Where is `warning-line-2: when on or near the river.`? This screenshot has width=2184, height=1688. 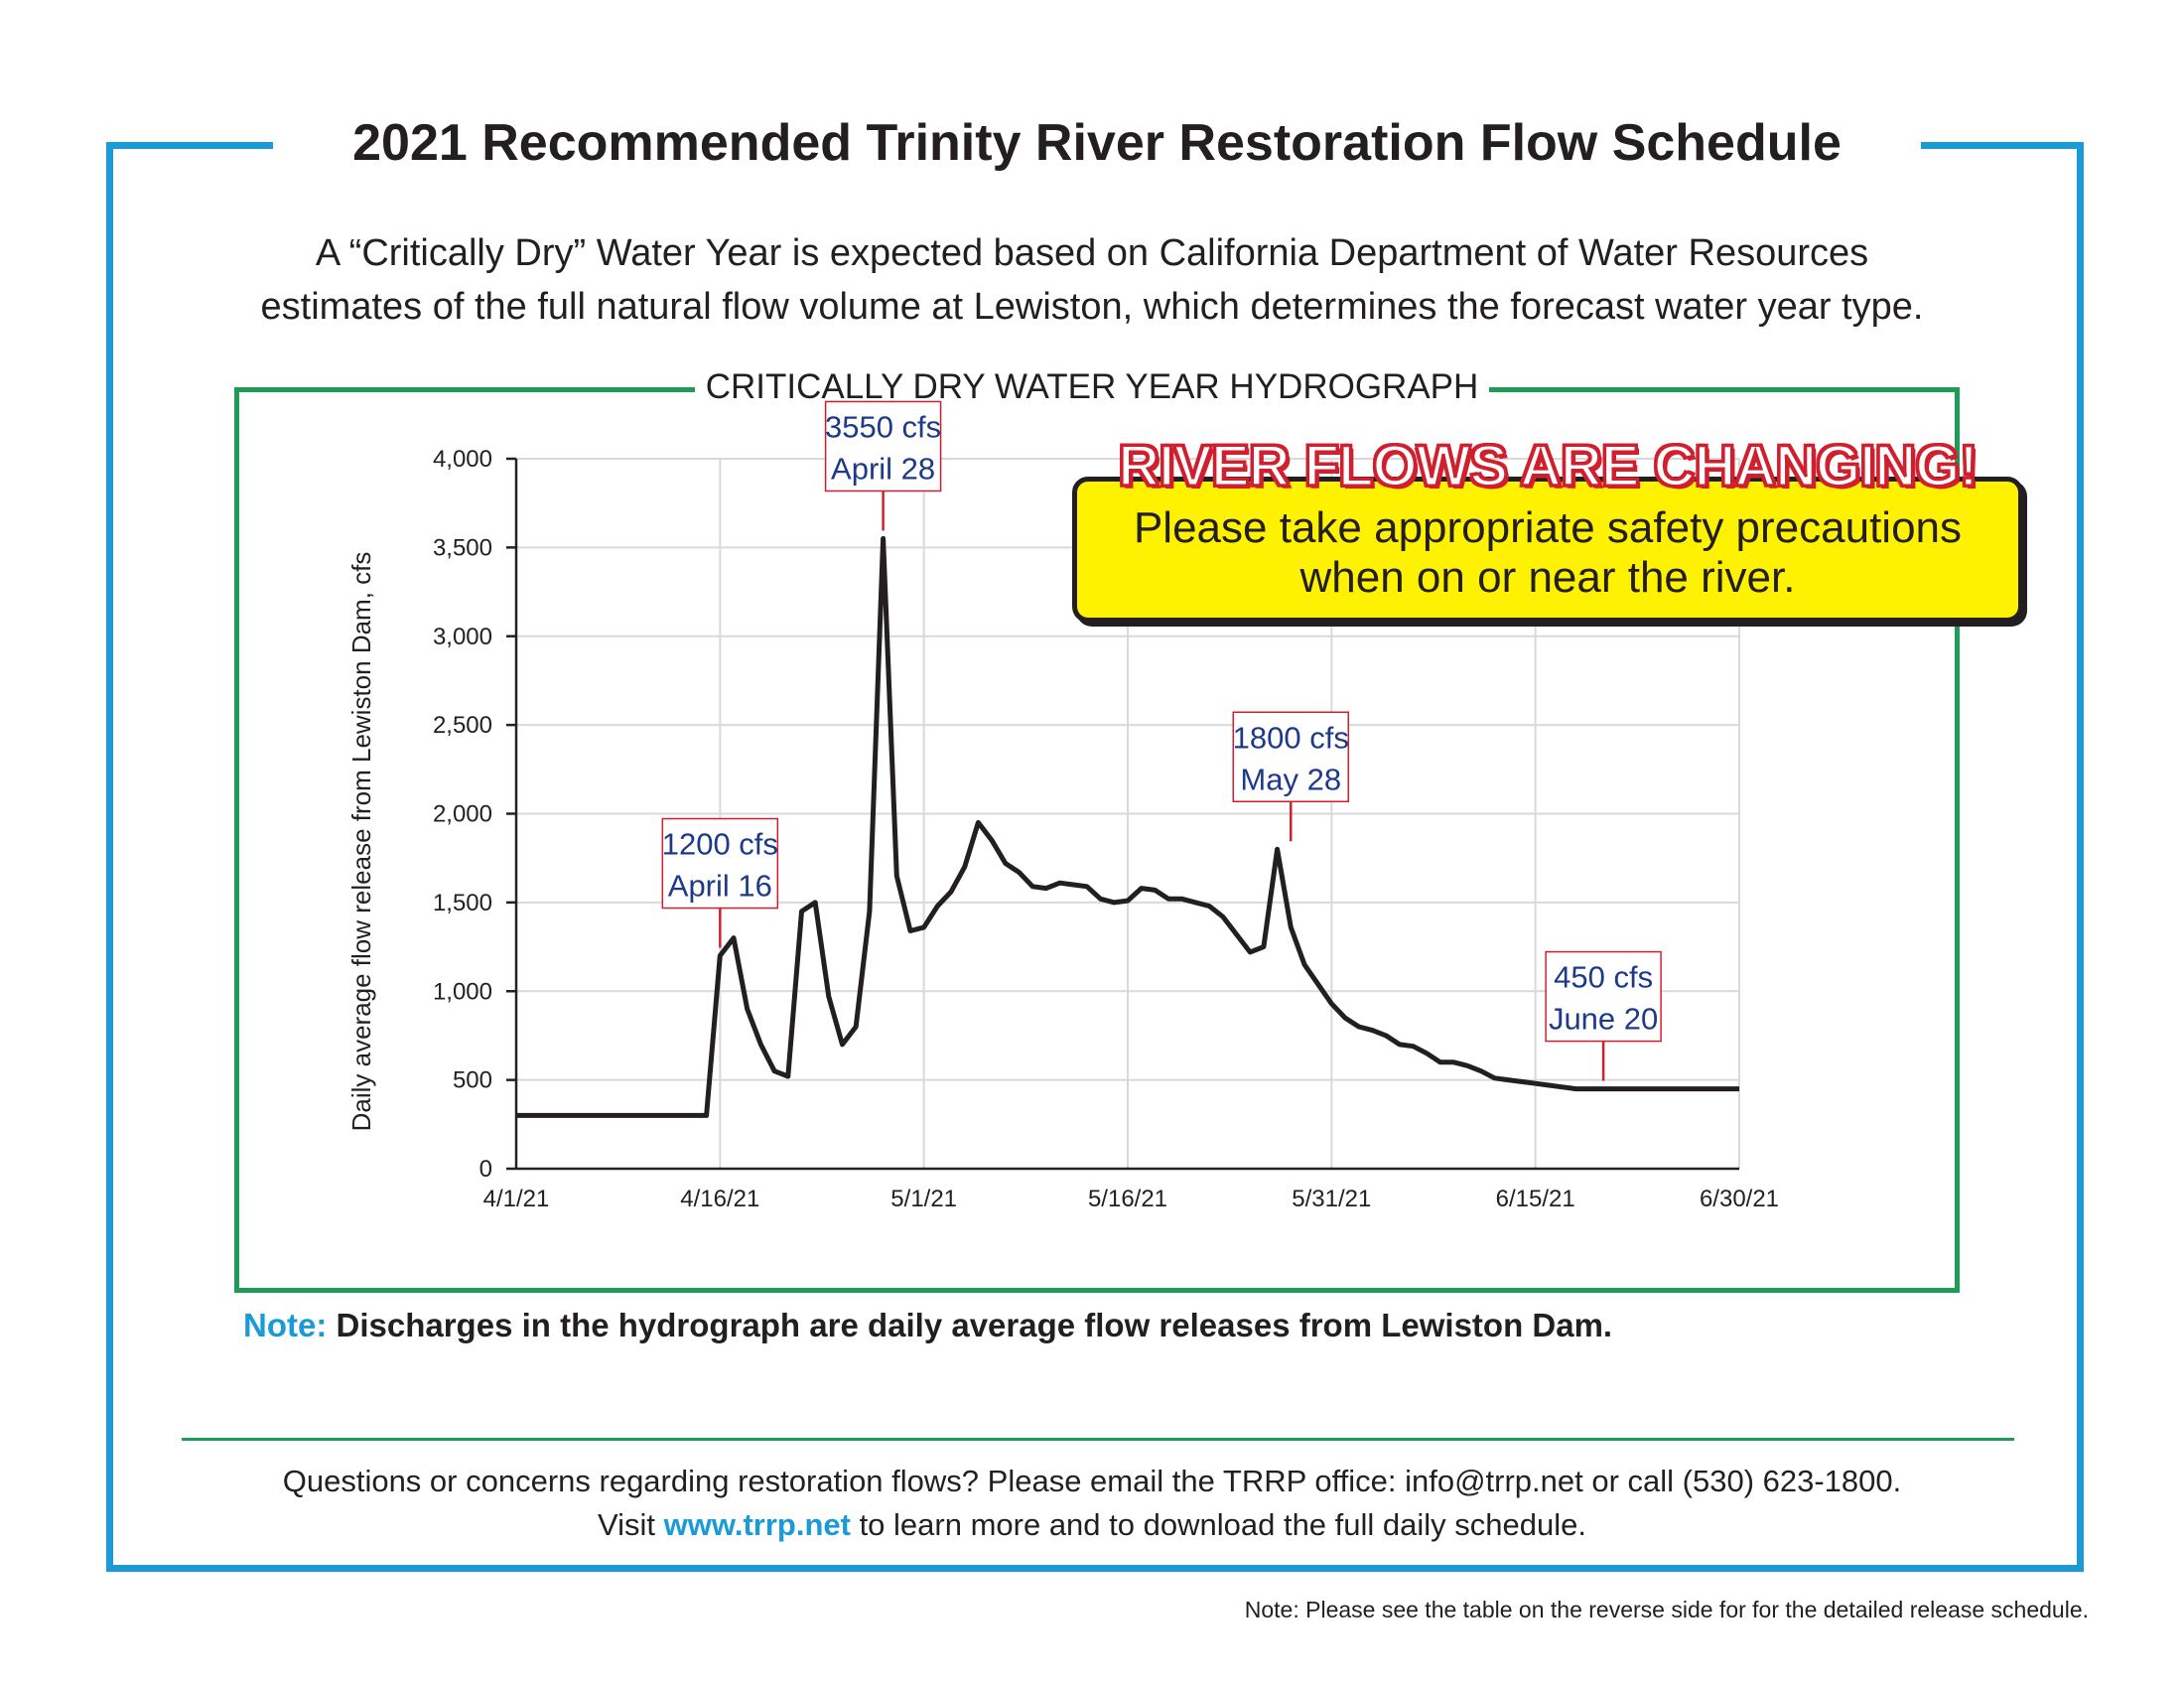
warning-line-2: when on or near the river. is located at coordinates (1547, 577).